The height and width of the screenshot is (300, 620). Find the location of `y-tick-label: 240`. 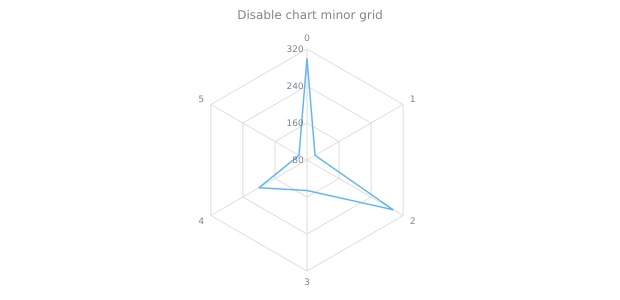

y-tick-label: 240 is located at coordinates (295, 87).